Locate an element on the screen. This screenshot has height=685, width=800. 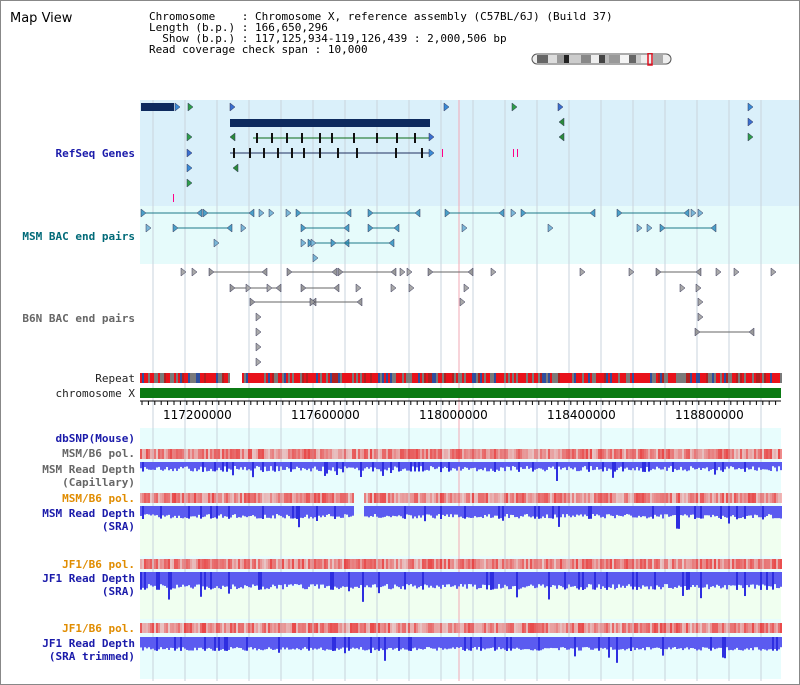
track-label-b6n-bac: B6N BAC end pairs is located at coordinates (78, 318).